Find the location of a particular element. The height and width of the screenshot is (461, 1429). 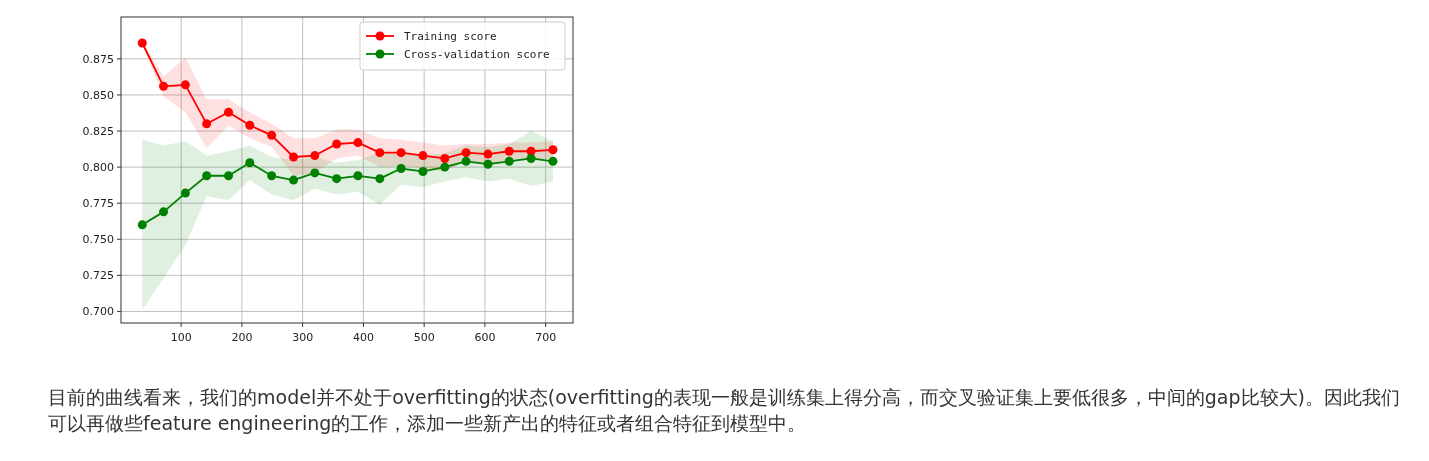

y-tick-label: 0.775 is located at coordinates (98, 204).